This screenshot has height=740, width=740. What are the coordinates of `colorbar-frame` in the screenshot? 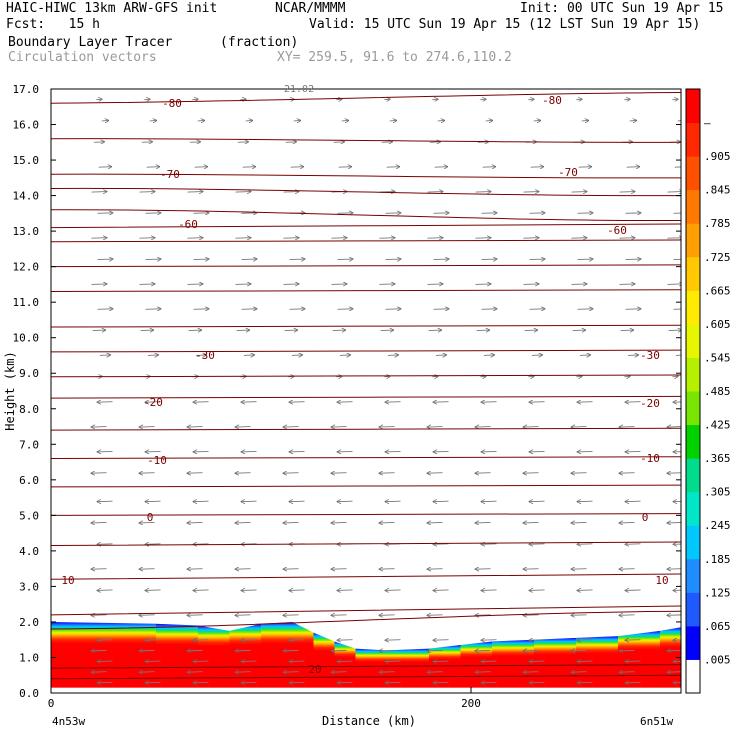 It's located at (693, 391).